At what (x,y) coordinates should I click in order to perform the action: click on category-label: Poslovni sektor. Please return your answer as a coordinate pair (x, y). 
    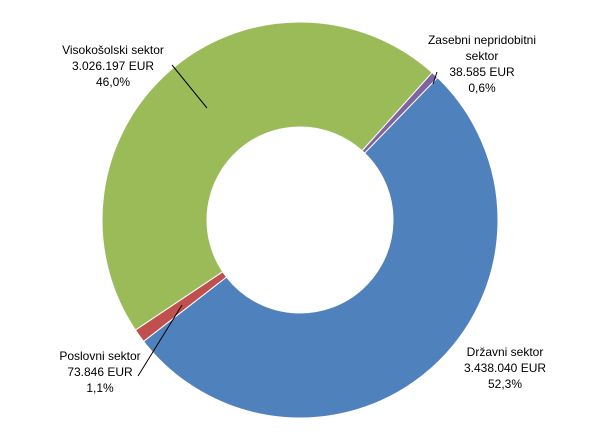
    Looking at the image, I should click on (100, 356).